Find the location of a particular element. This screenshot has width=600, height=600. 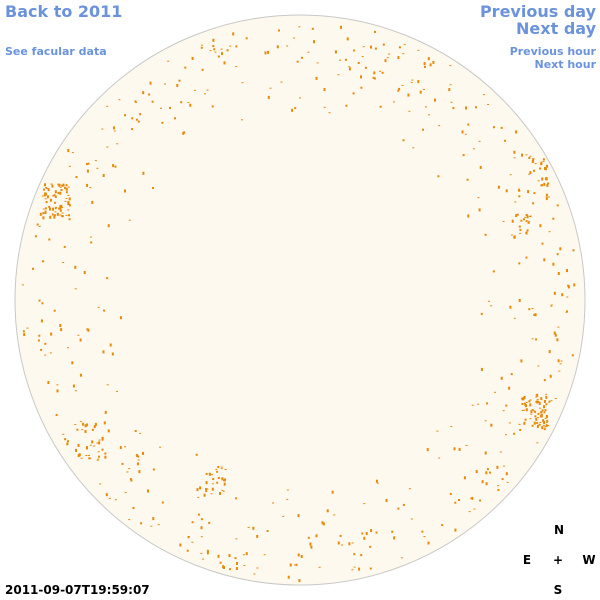

back-link: Back to 2011 is located at coordinates (63, 11).